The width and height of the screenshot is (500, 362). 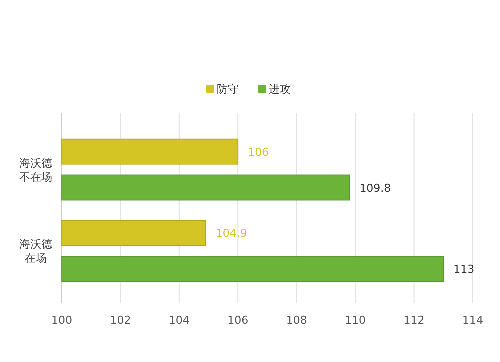 What do you see at coordinates (473, 320) in the screenshot?
I see `x-tick-label: 114` at bounding box center [473, 320].